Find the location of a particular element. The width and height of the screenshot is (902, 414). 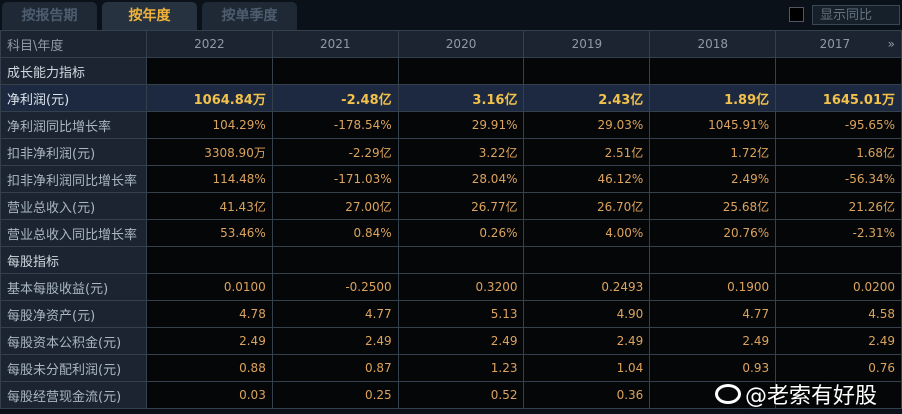

table-row: 每股指标 is located at coordinates (451, 260).